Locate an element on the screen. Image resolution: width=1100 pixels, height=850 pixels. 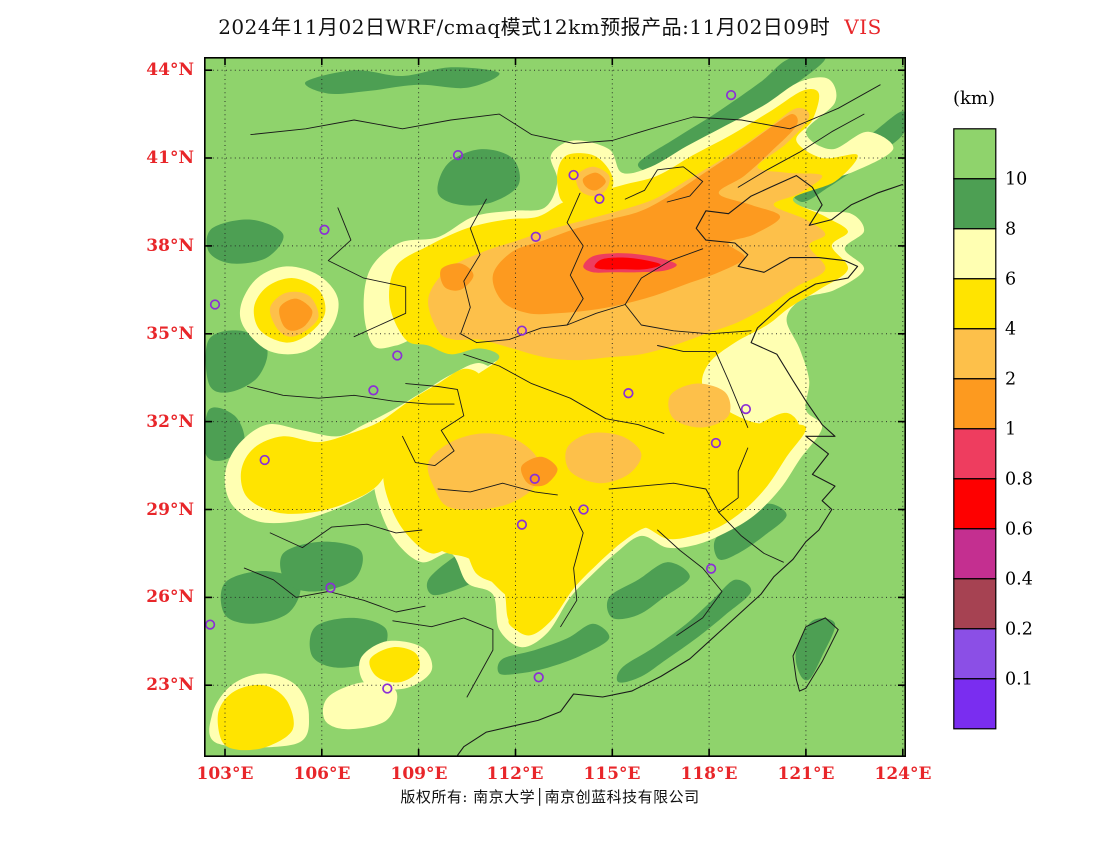
contour-region-6-8km is located at coordinates (360, 706).